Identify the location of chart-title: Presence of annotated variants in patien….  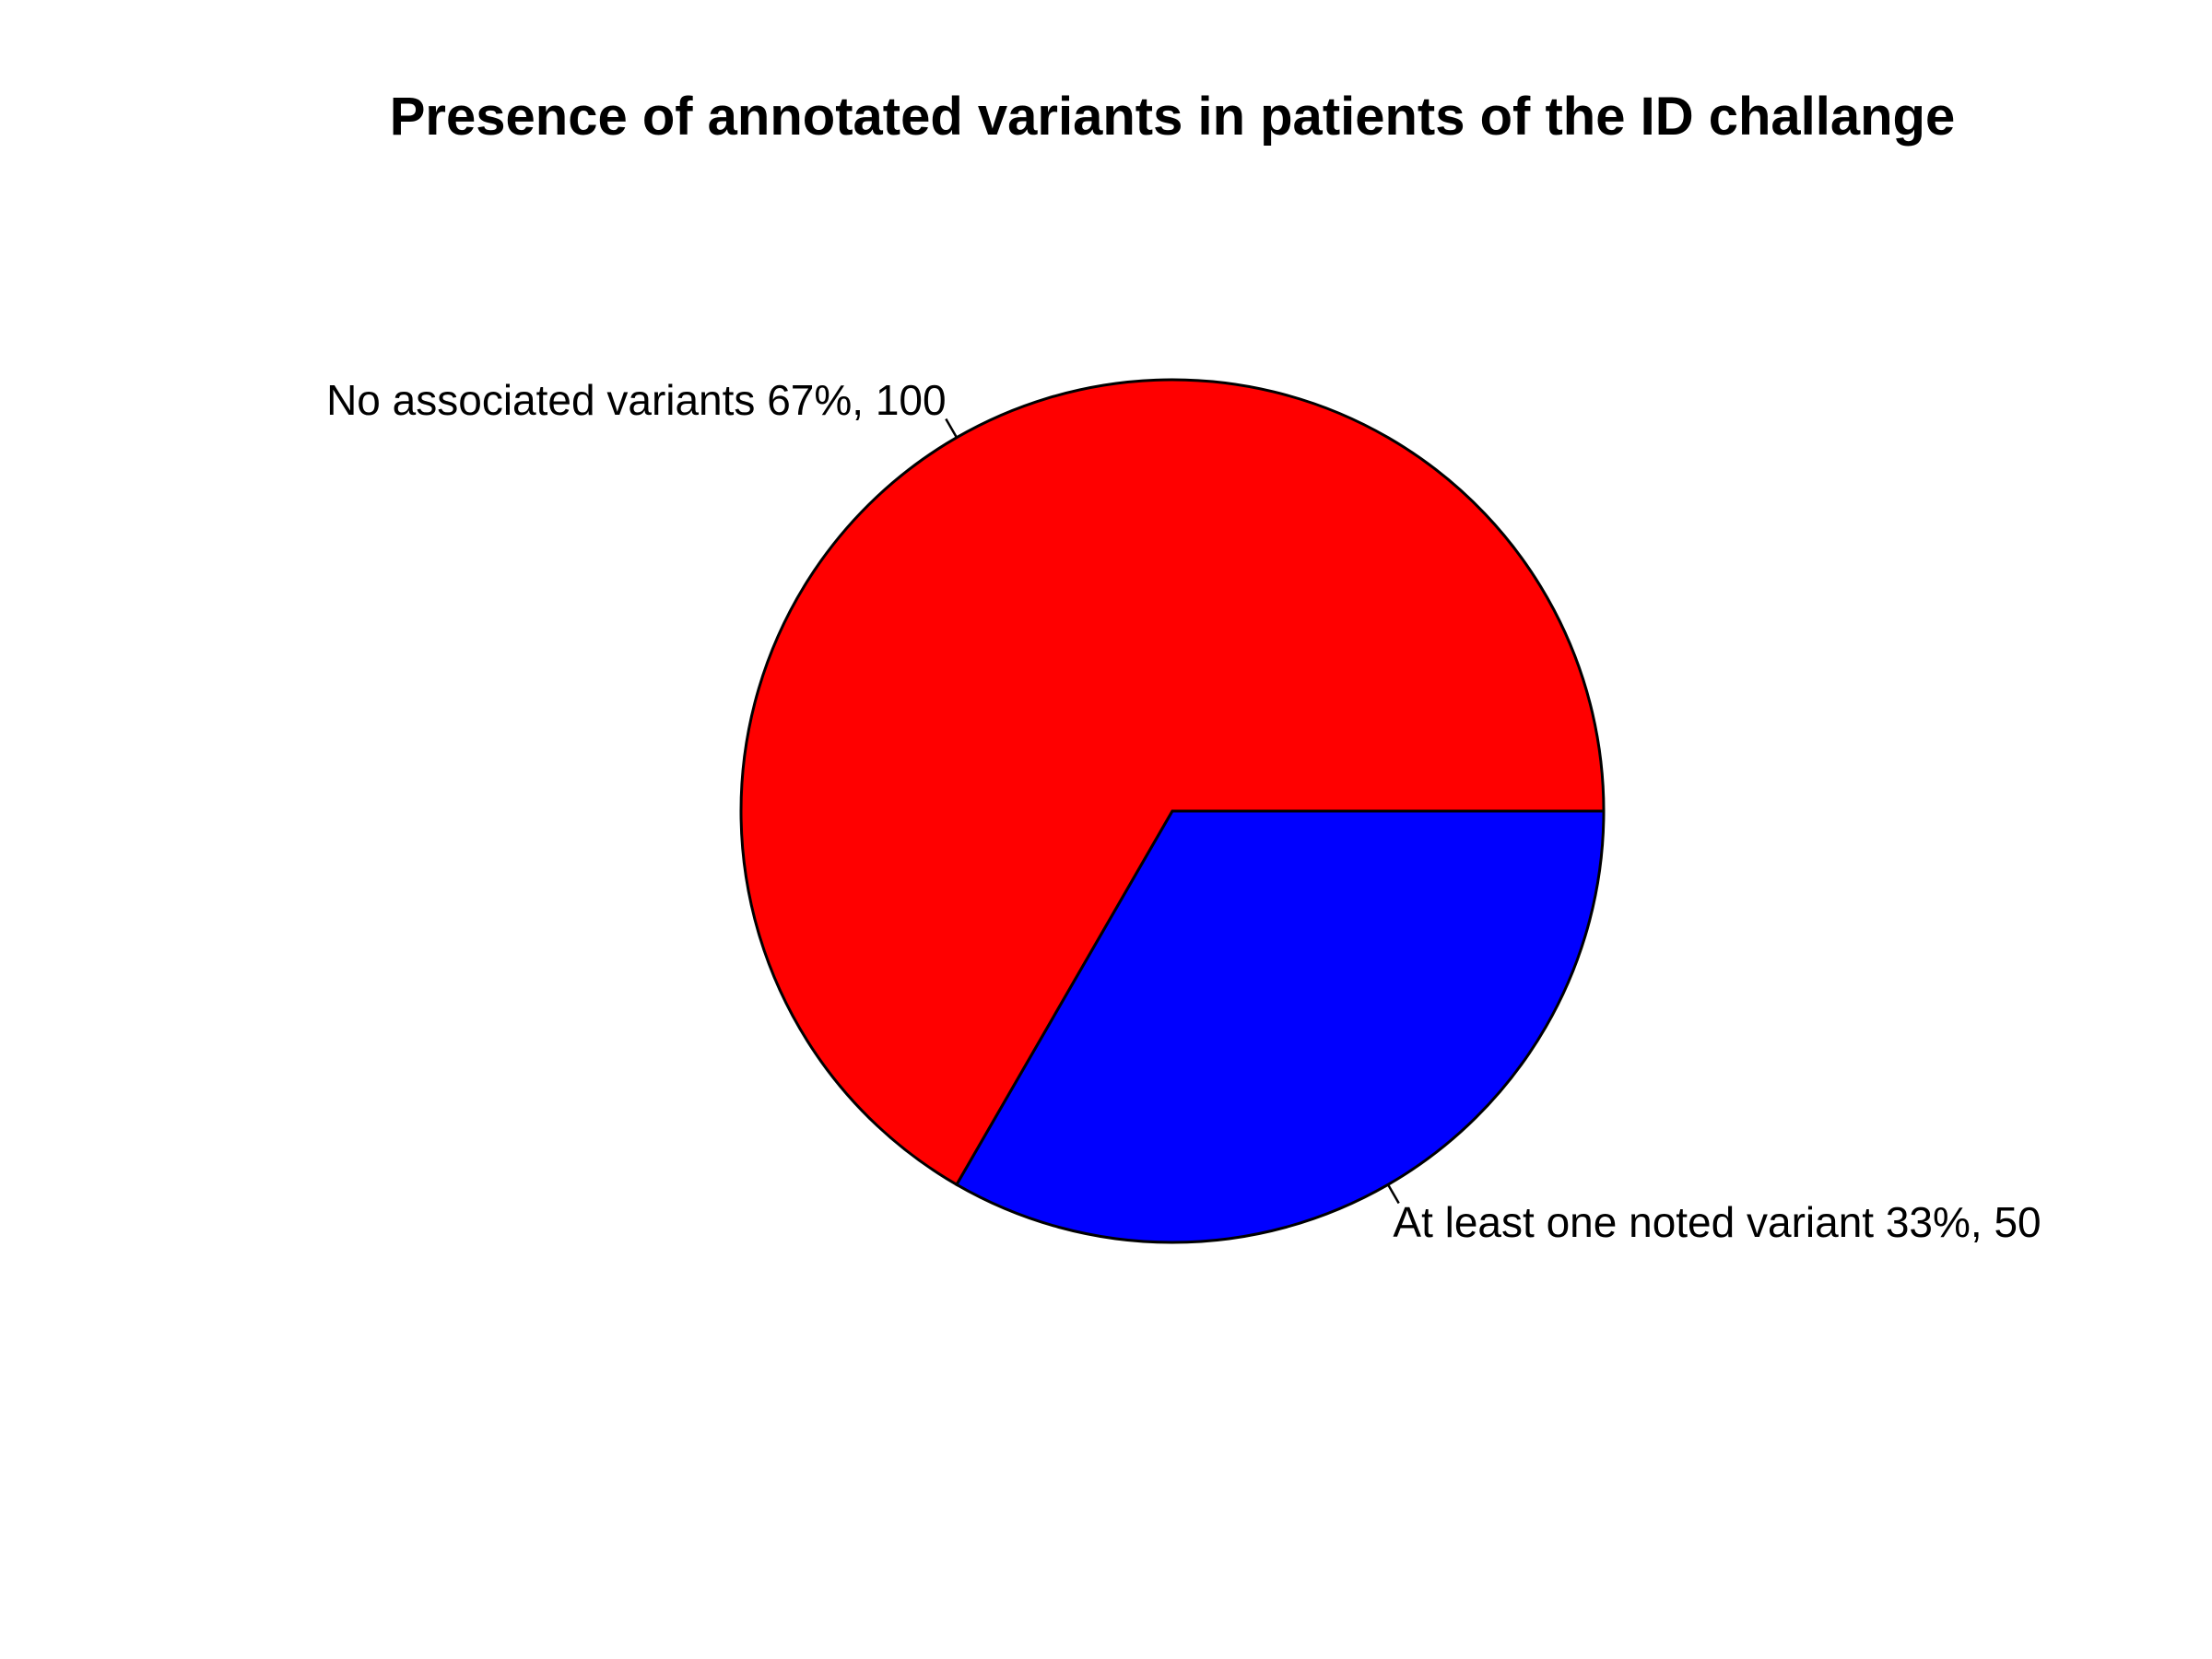
(1173, 117).